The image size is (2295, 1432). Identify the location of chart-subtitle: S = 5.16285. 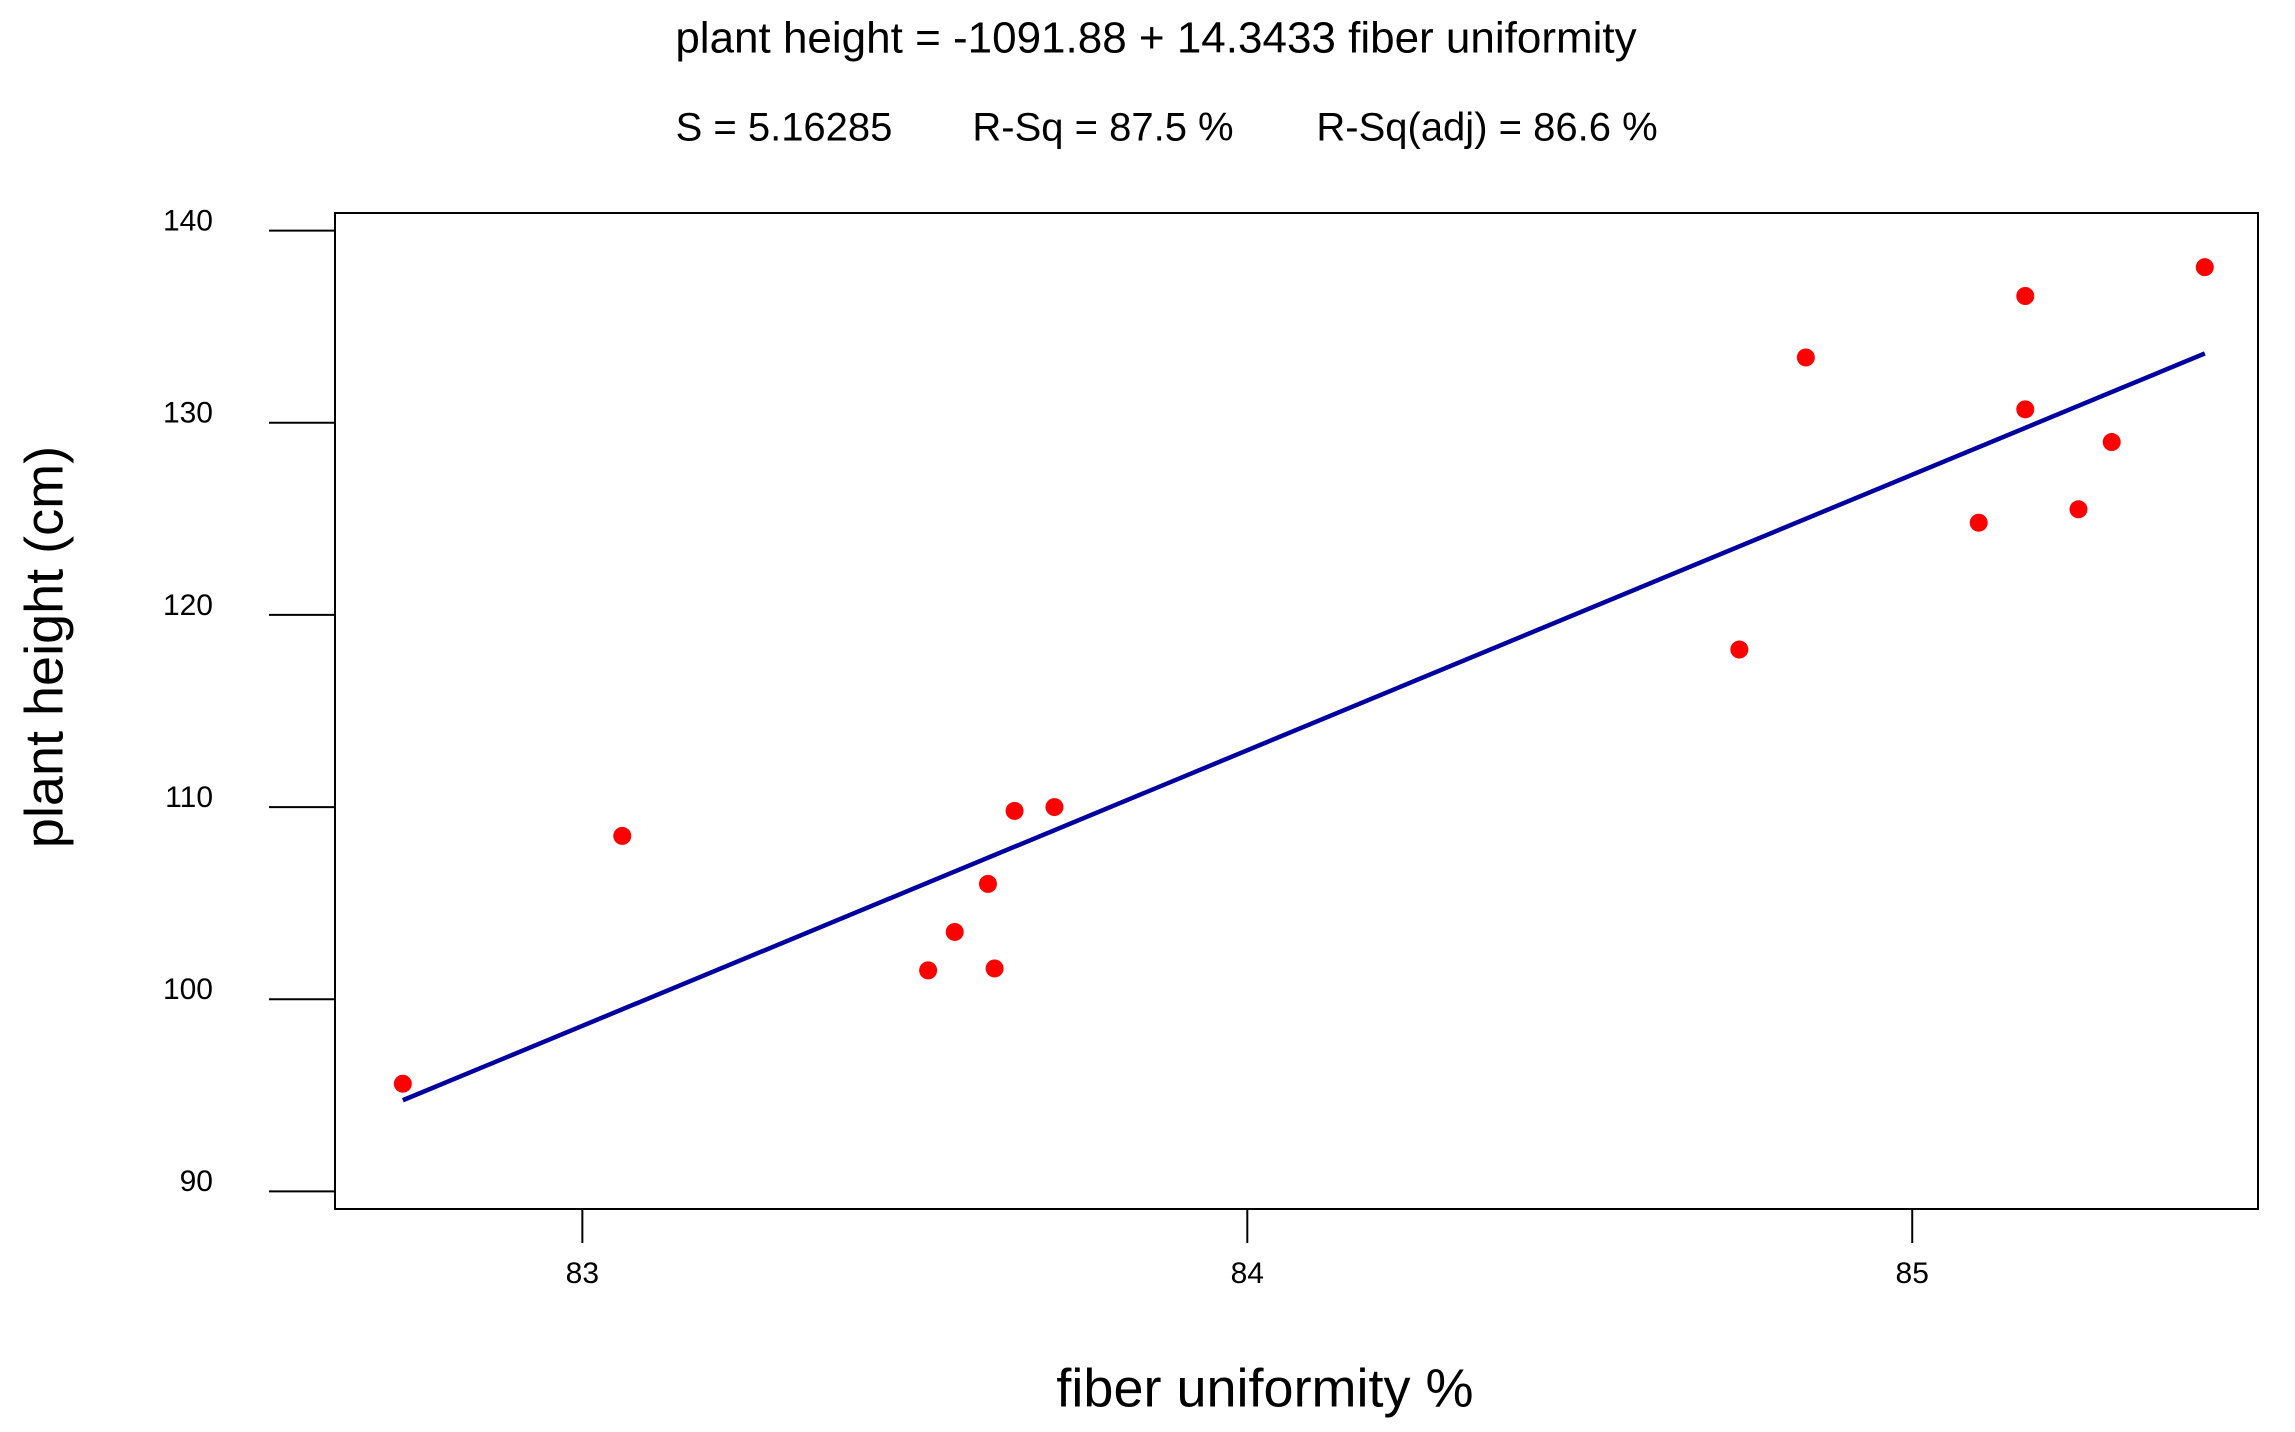
(784, 128).